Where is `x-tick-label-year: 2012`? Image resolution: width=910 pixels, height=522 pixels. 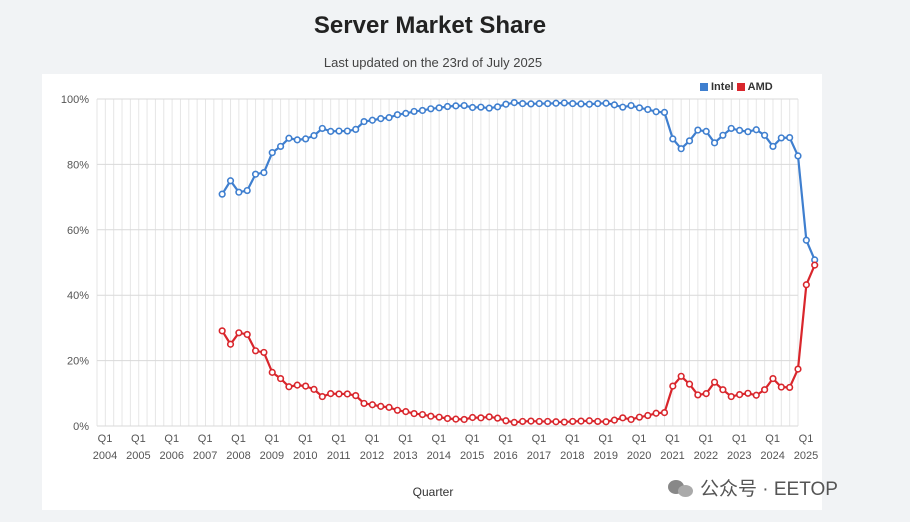 x-tick-label-year: 2012 is located at coordinates (372, 456).